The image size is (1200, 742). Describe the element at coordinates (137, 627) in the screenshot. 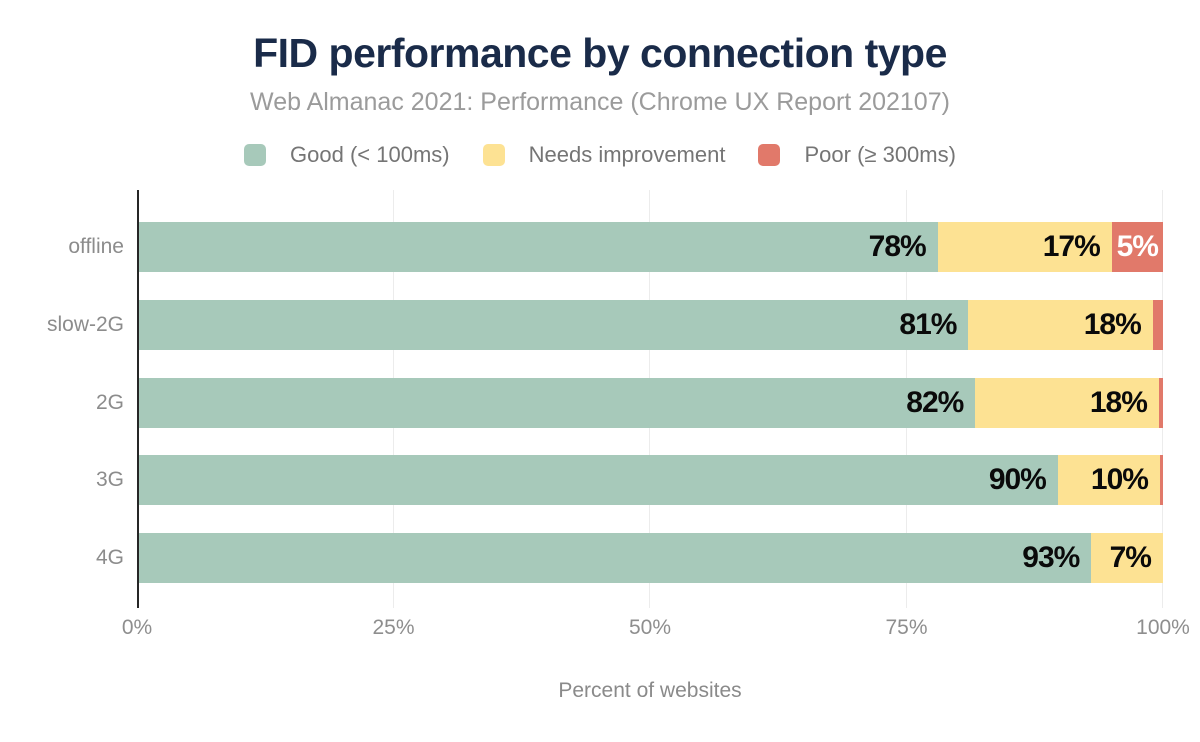

I see `x-tick-label-0: 0%` at that location.